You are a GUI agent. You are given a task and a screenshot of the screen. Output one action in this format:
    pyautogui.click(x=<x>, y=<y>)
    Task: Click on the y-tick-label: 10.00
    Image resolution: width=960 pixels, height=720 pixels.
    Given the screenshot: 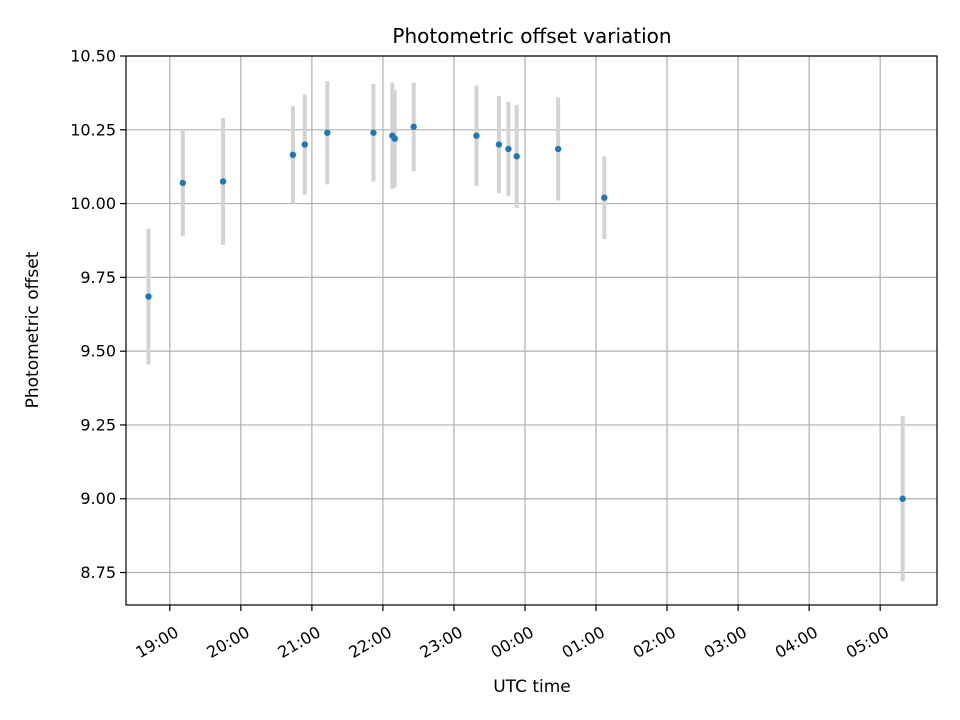 What is the action you would take?
    pyautogui.click(x=93, y=203)
    